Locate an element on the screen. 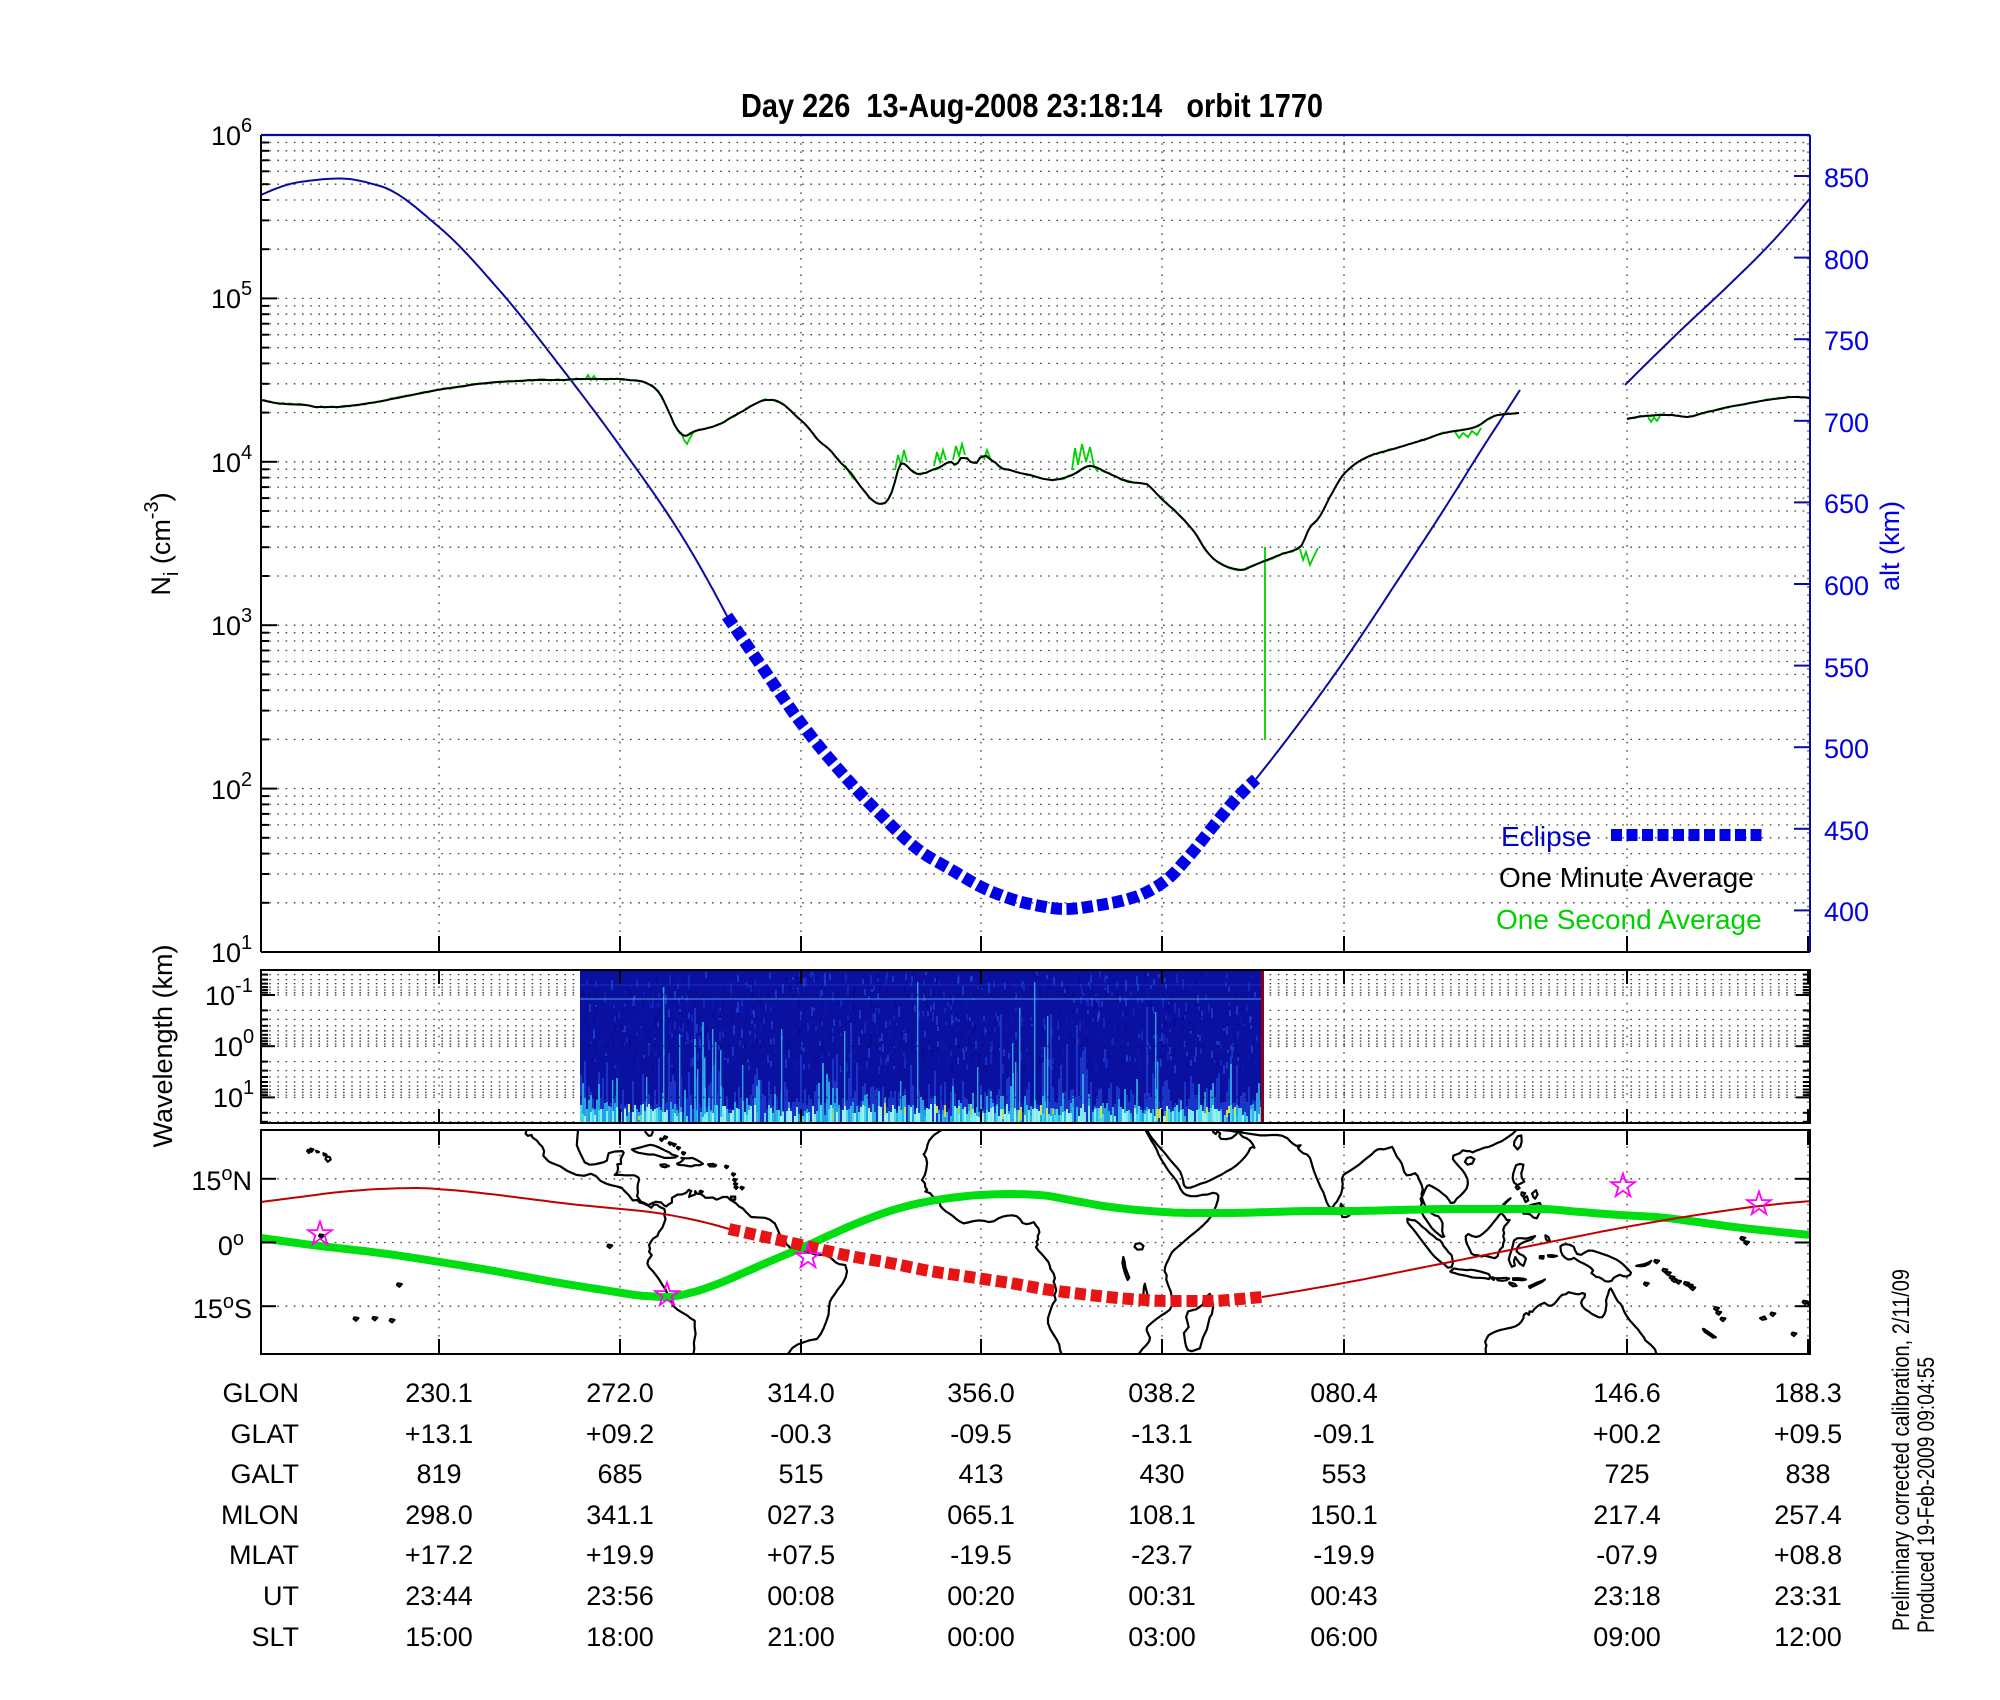 This screenshot has width=2000, height=1700. svg-text: +19.9 is located at coordinates (620, 1555).